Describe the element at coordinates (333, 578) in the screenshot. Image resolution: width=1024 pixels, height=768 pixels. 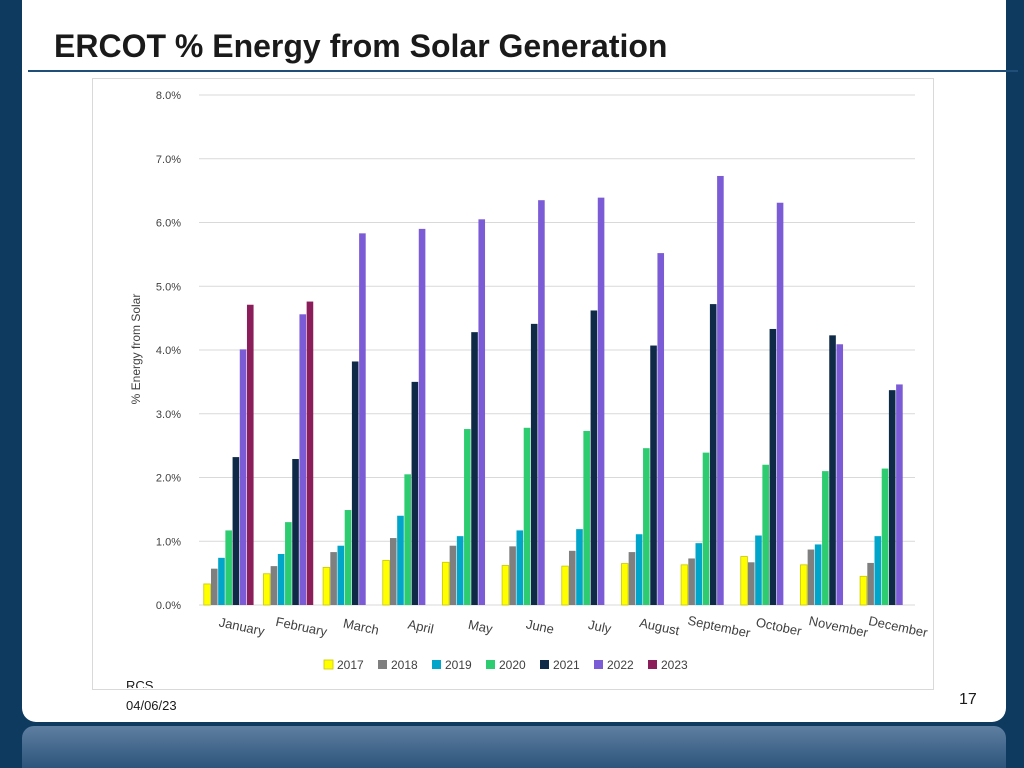
I see `bar-2018-march` at that location.